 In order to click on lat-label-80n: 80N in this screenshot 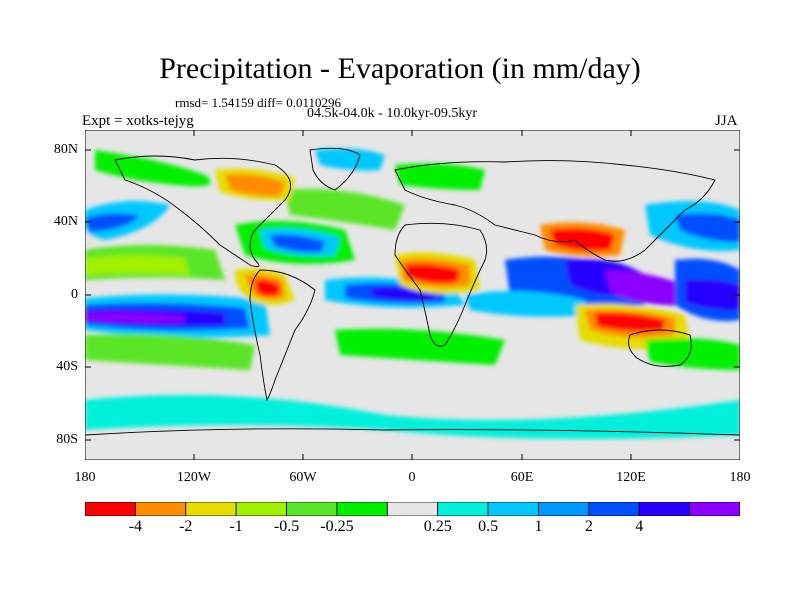, I will do `click(65, 149)`.